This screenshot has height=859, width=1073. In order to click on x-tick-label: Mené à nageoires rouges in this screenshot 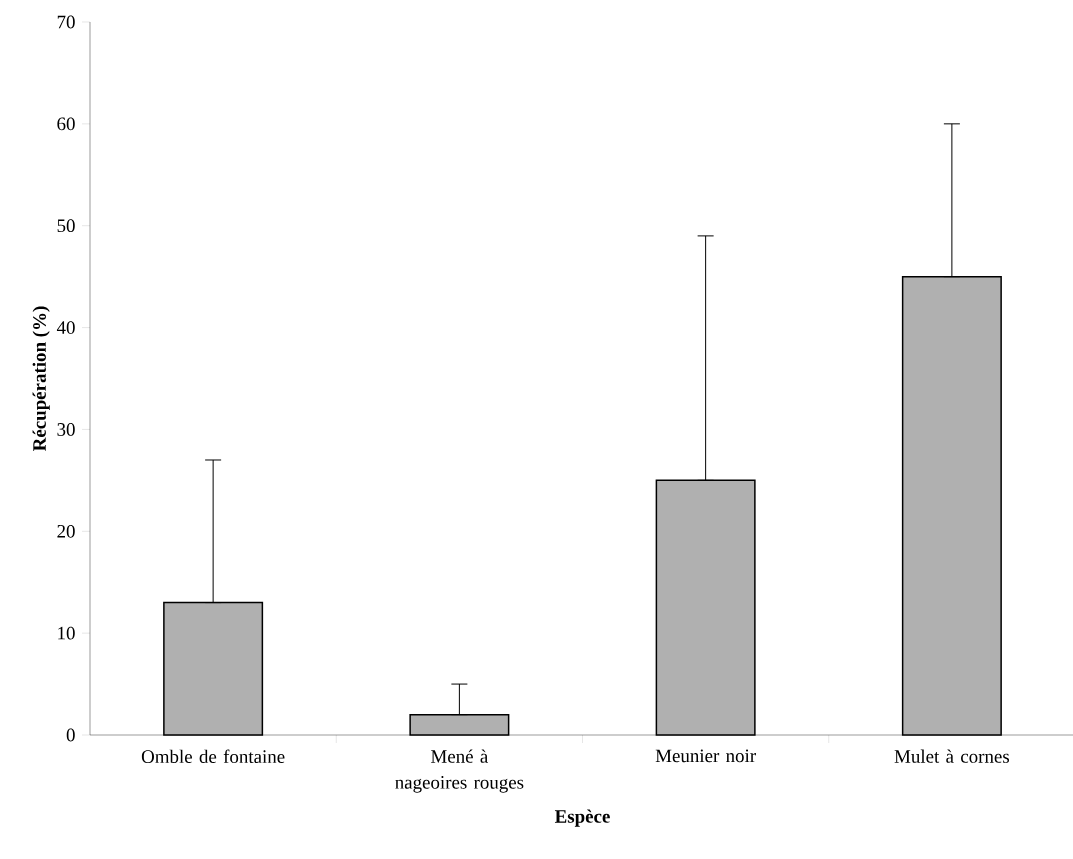, I will do `click(459, 771)`.